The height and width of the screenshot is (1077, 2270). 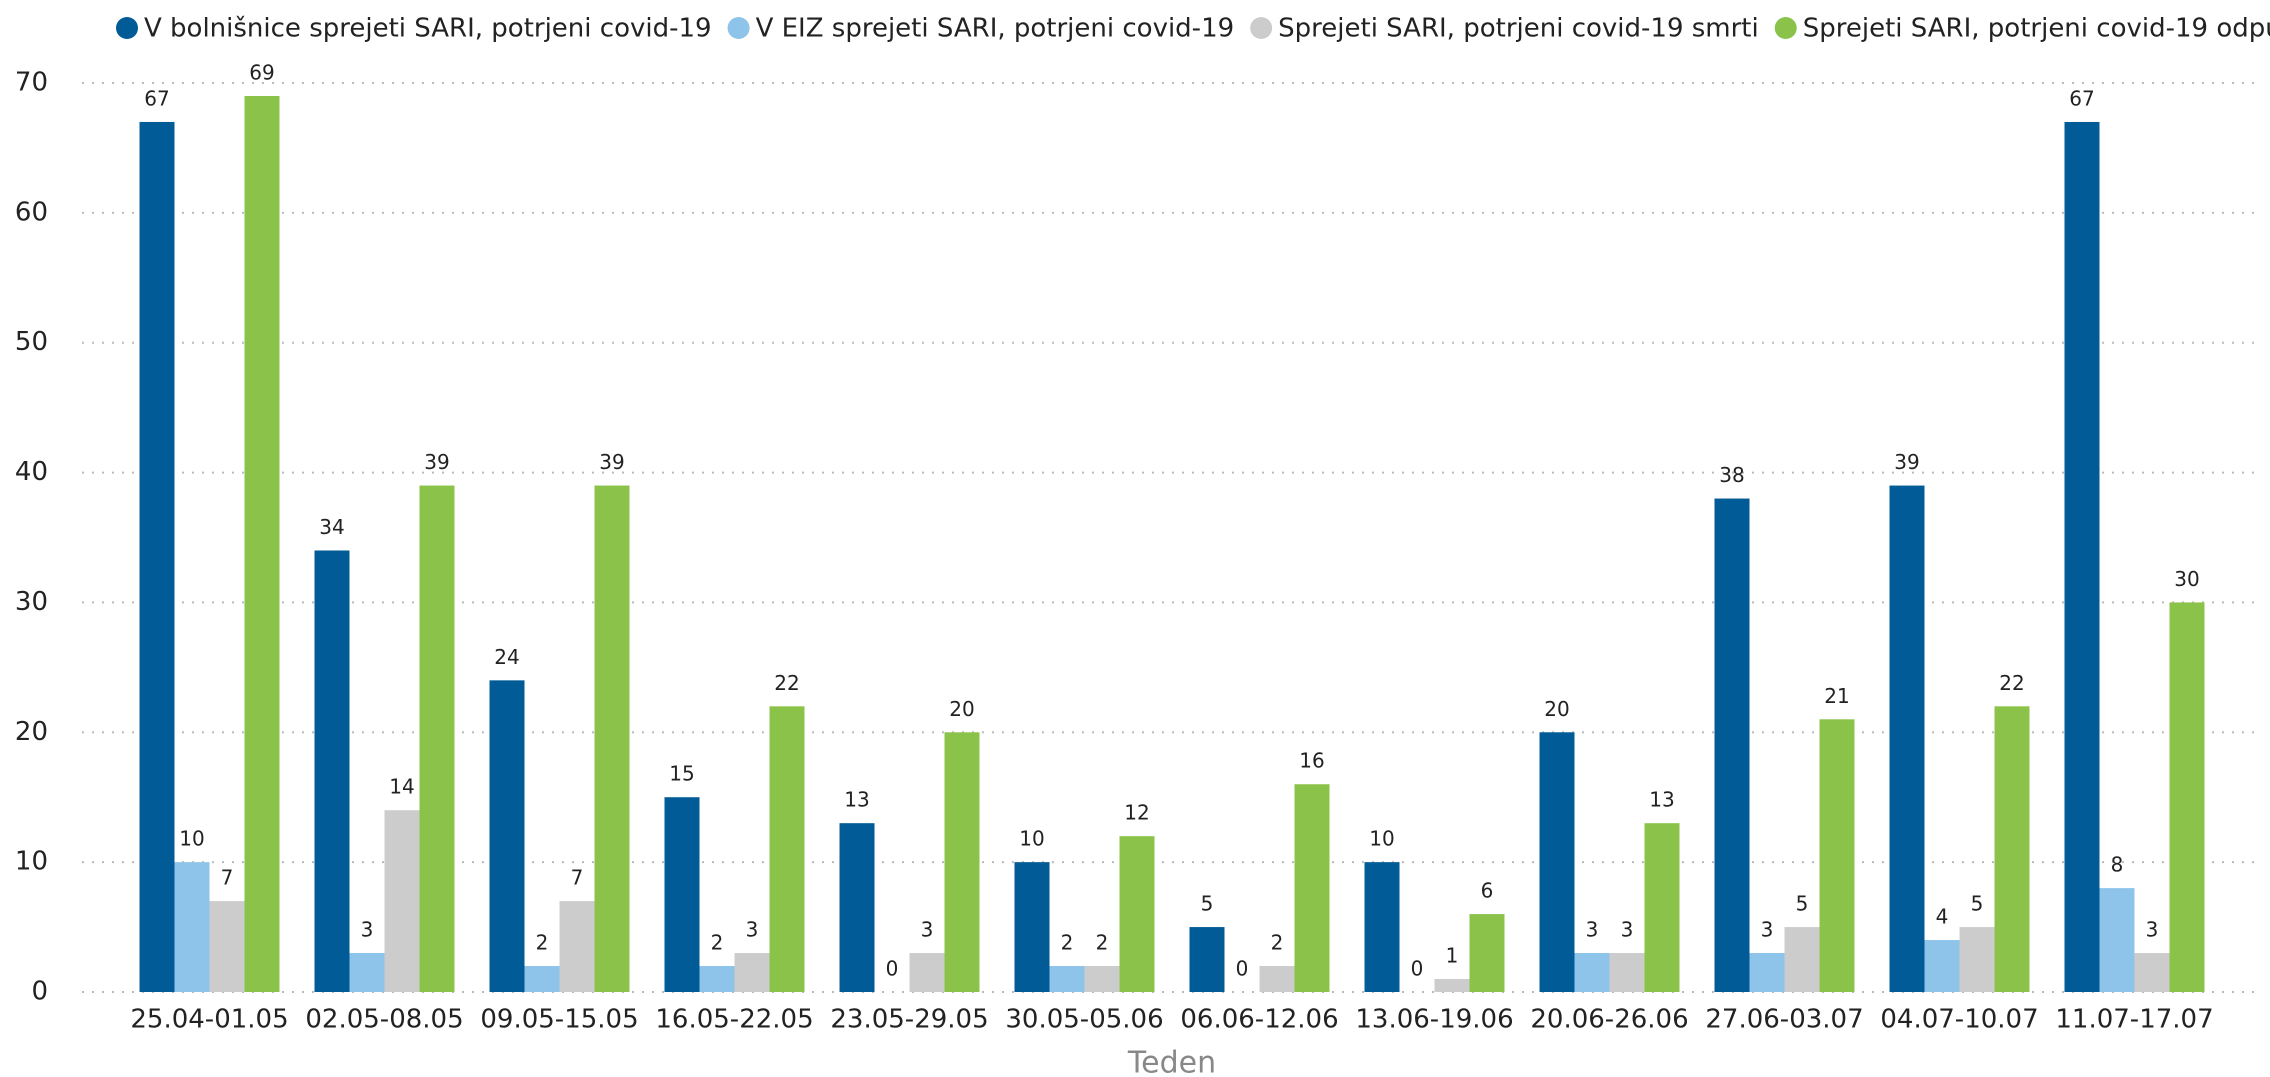 What do you see at coordinates (384, 1020) in the screenshot?
I see `x-tick-label: 02.05-08.05` at bounding box center [384, 1020].